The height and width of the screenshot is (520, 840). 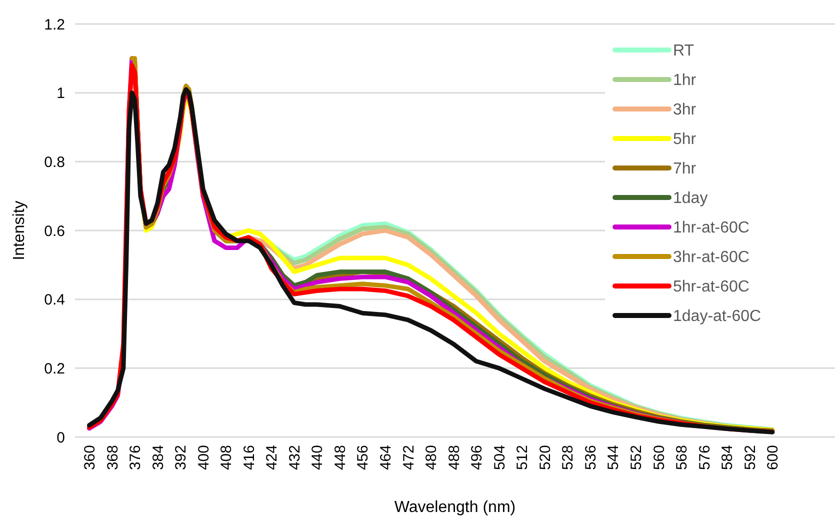 What do you see at coordinates (227, 457) in the screenshot?
I see `x-tick-label: 408` at bounding box center [227, 457].